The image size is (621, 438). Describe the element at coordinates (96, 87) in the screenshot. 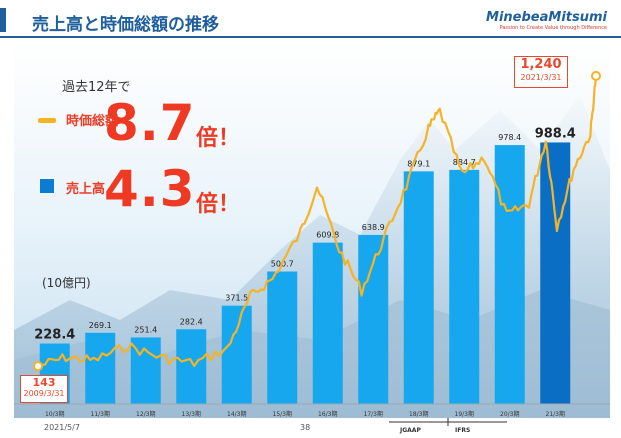

I see `period-label: 過去12年で` at that location.